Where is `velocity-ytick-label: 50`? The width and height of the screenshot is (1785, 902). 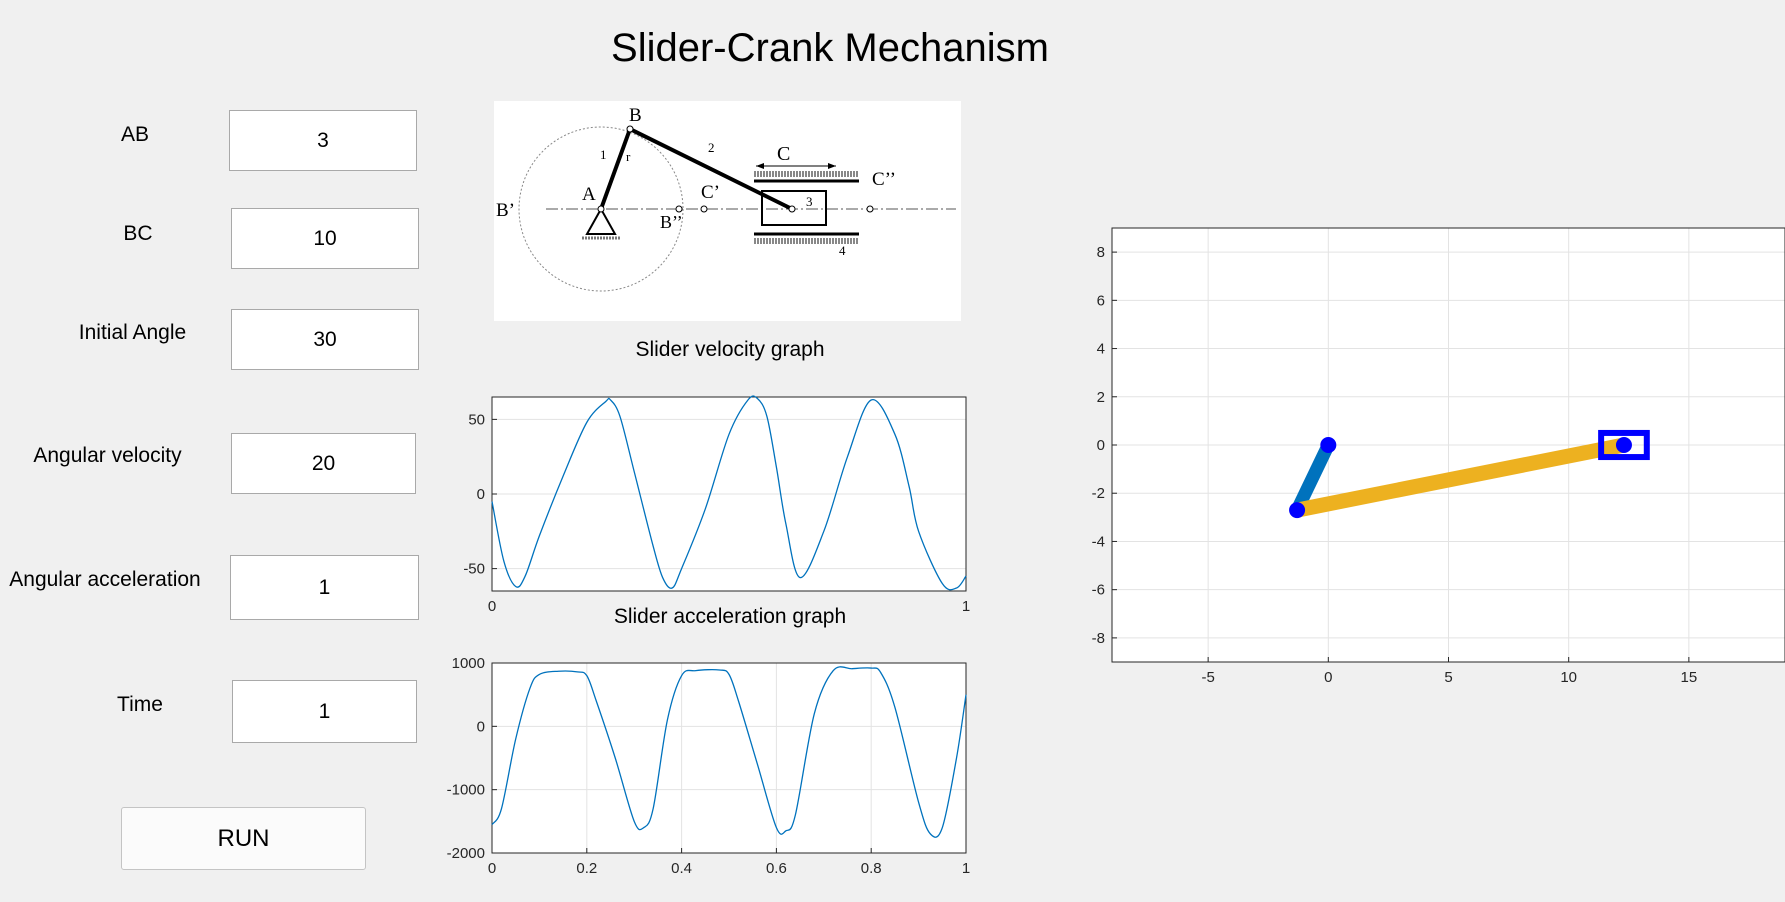 velocity-ytick-label: 50 is located at coordinates (476, 419).